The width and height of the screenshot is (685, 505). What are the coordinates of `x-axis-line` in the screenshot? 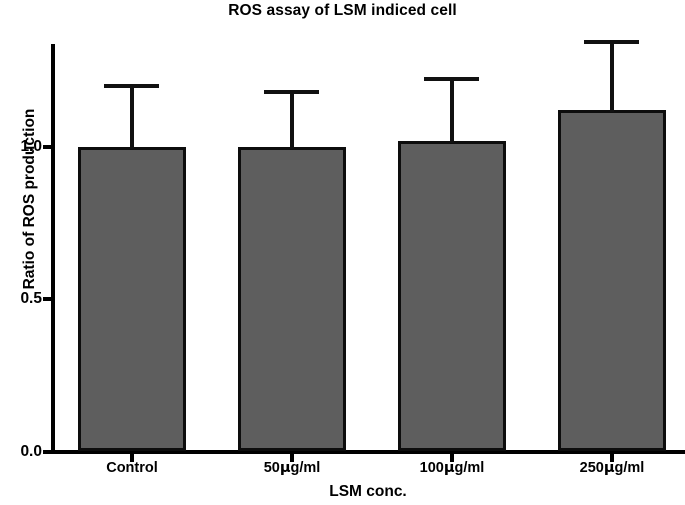 It's located at (368, 452).